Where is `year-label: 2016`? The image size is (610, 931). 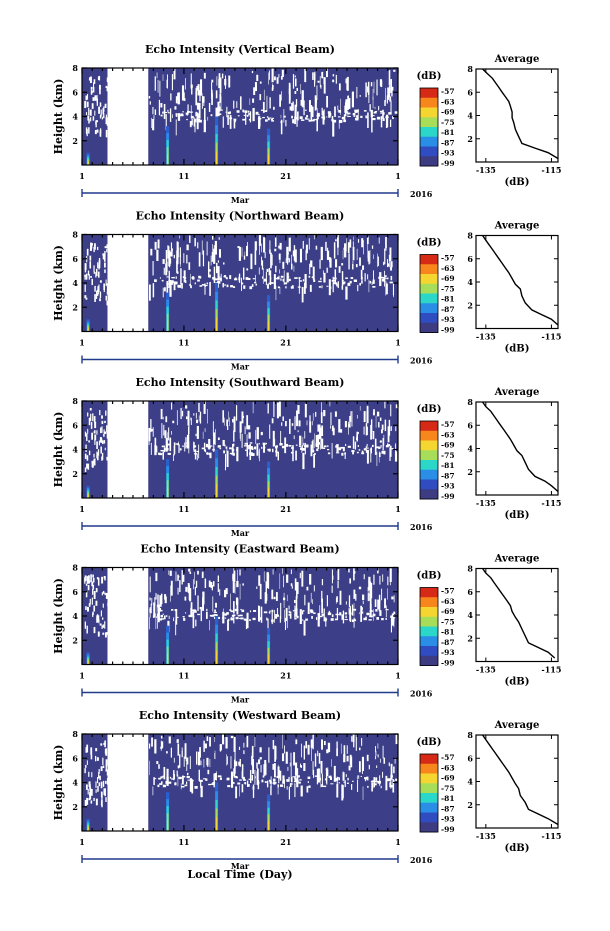
year-label: 2016 is located at coordinates (421, 194).